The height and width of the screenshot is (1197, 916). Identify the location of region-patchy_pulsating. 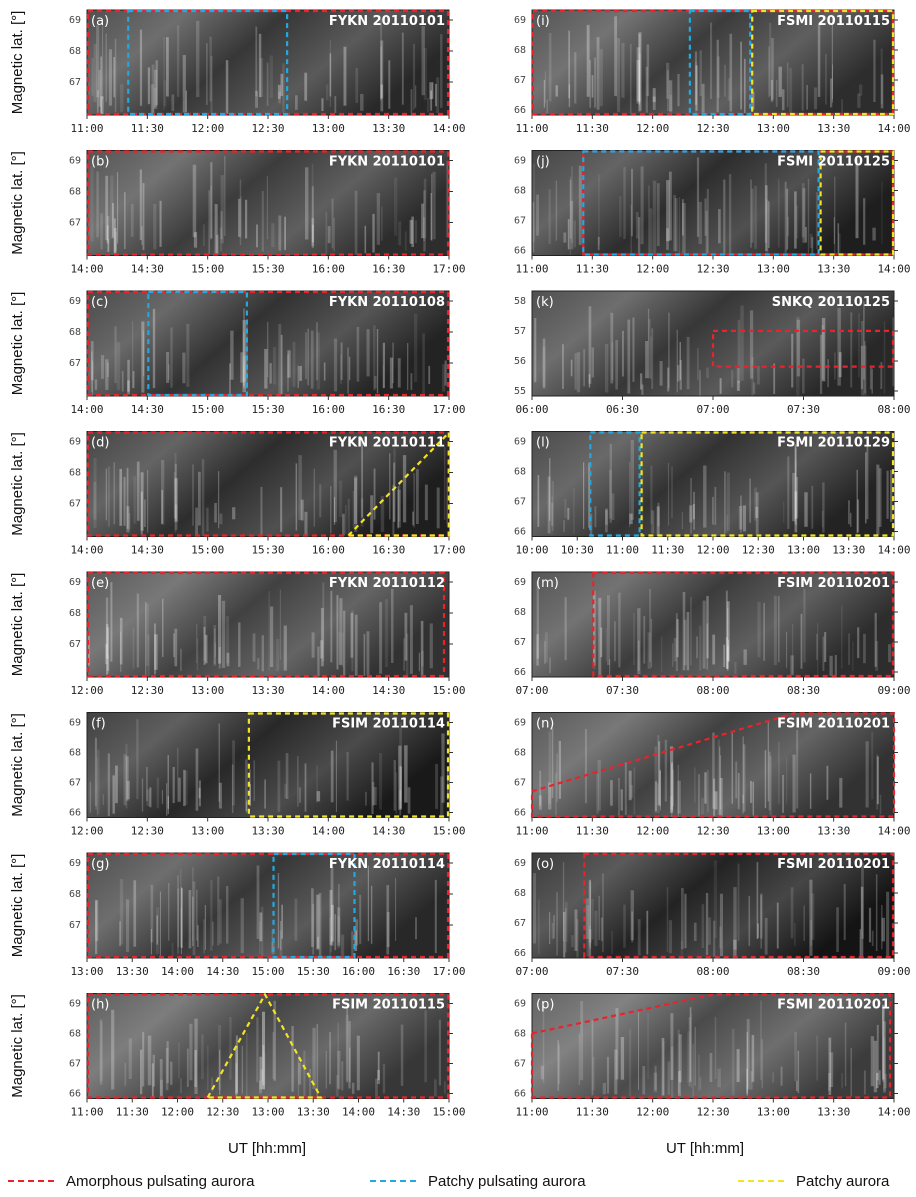
(197, 343).